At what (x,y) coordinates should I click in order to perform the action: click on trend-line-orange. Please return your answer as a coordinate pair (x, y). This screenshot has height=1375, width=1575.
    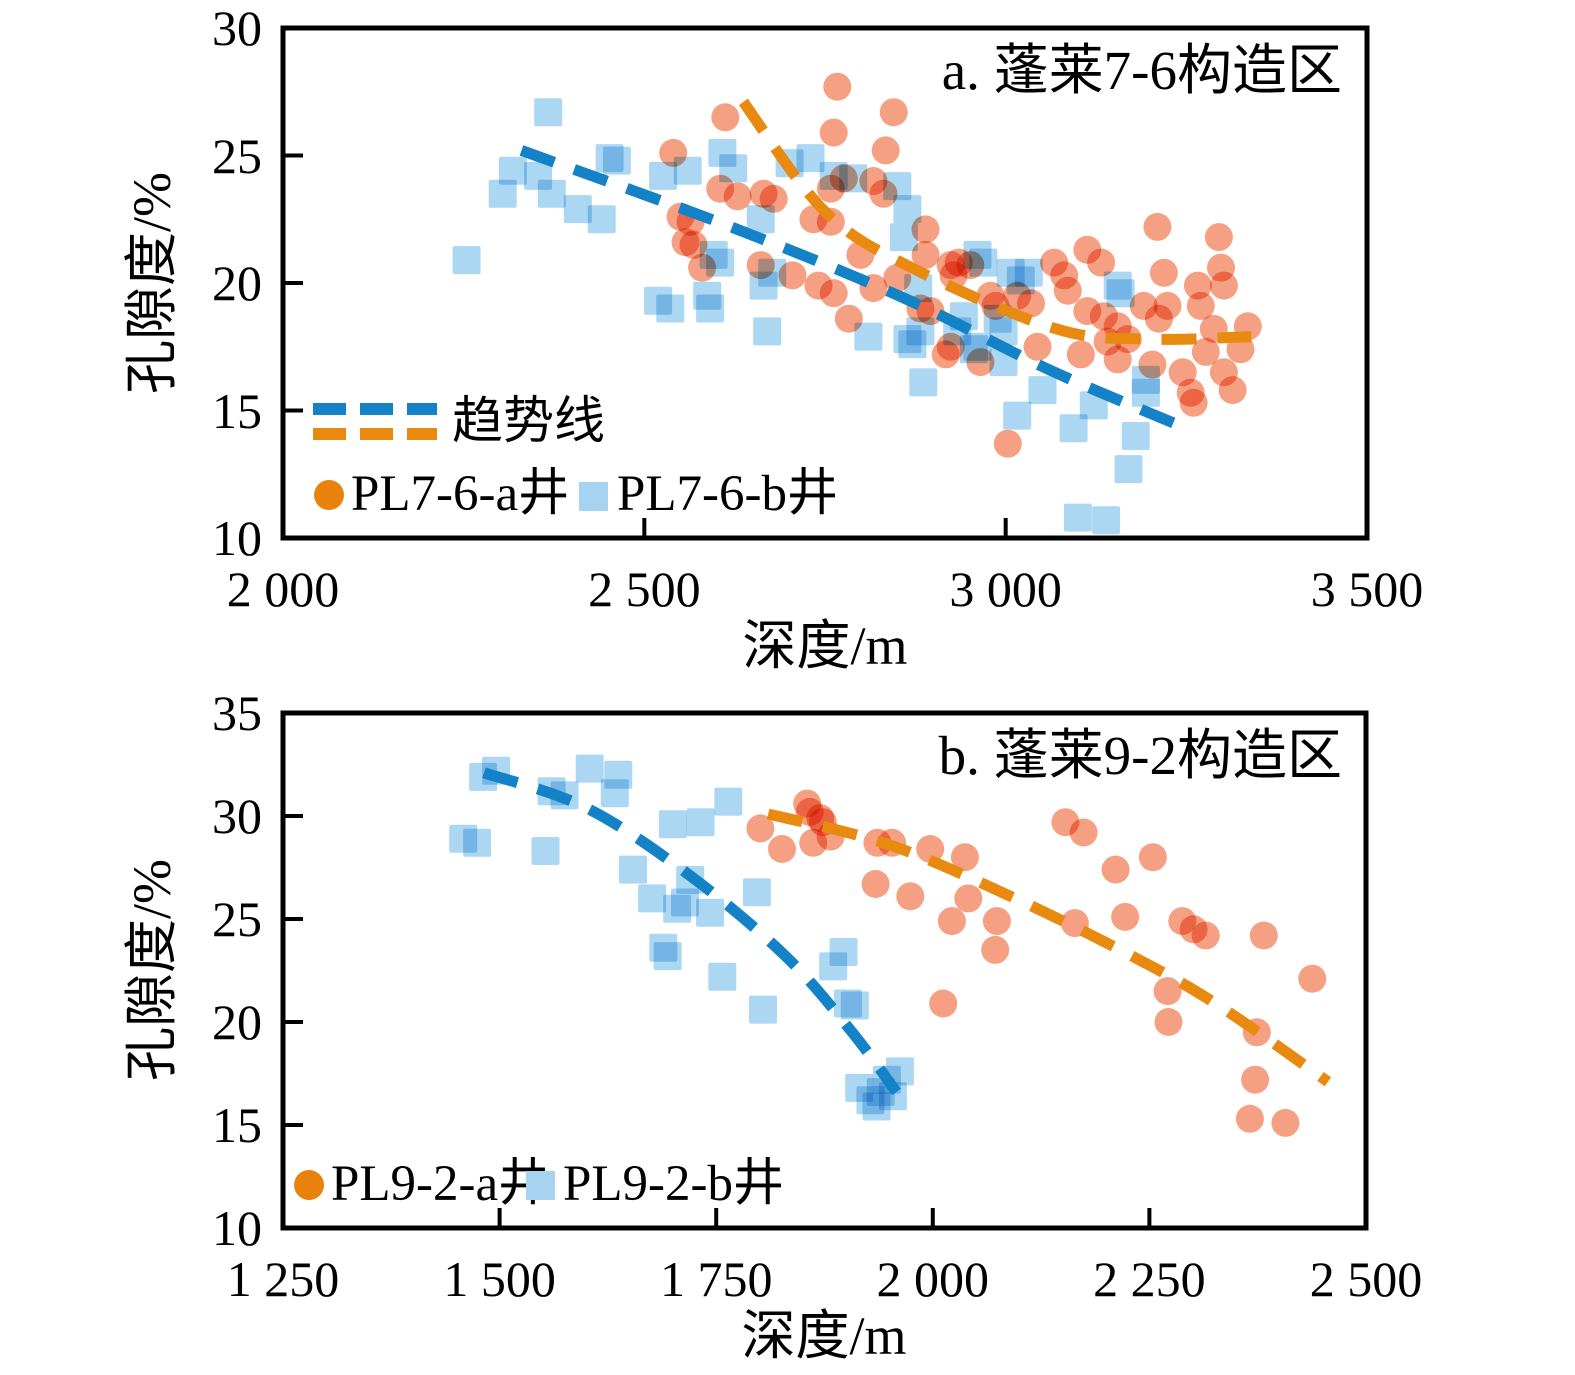
    Looking at the image, I should click on (1049, 947).